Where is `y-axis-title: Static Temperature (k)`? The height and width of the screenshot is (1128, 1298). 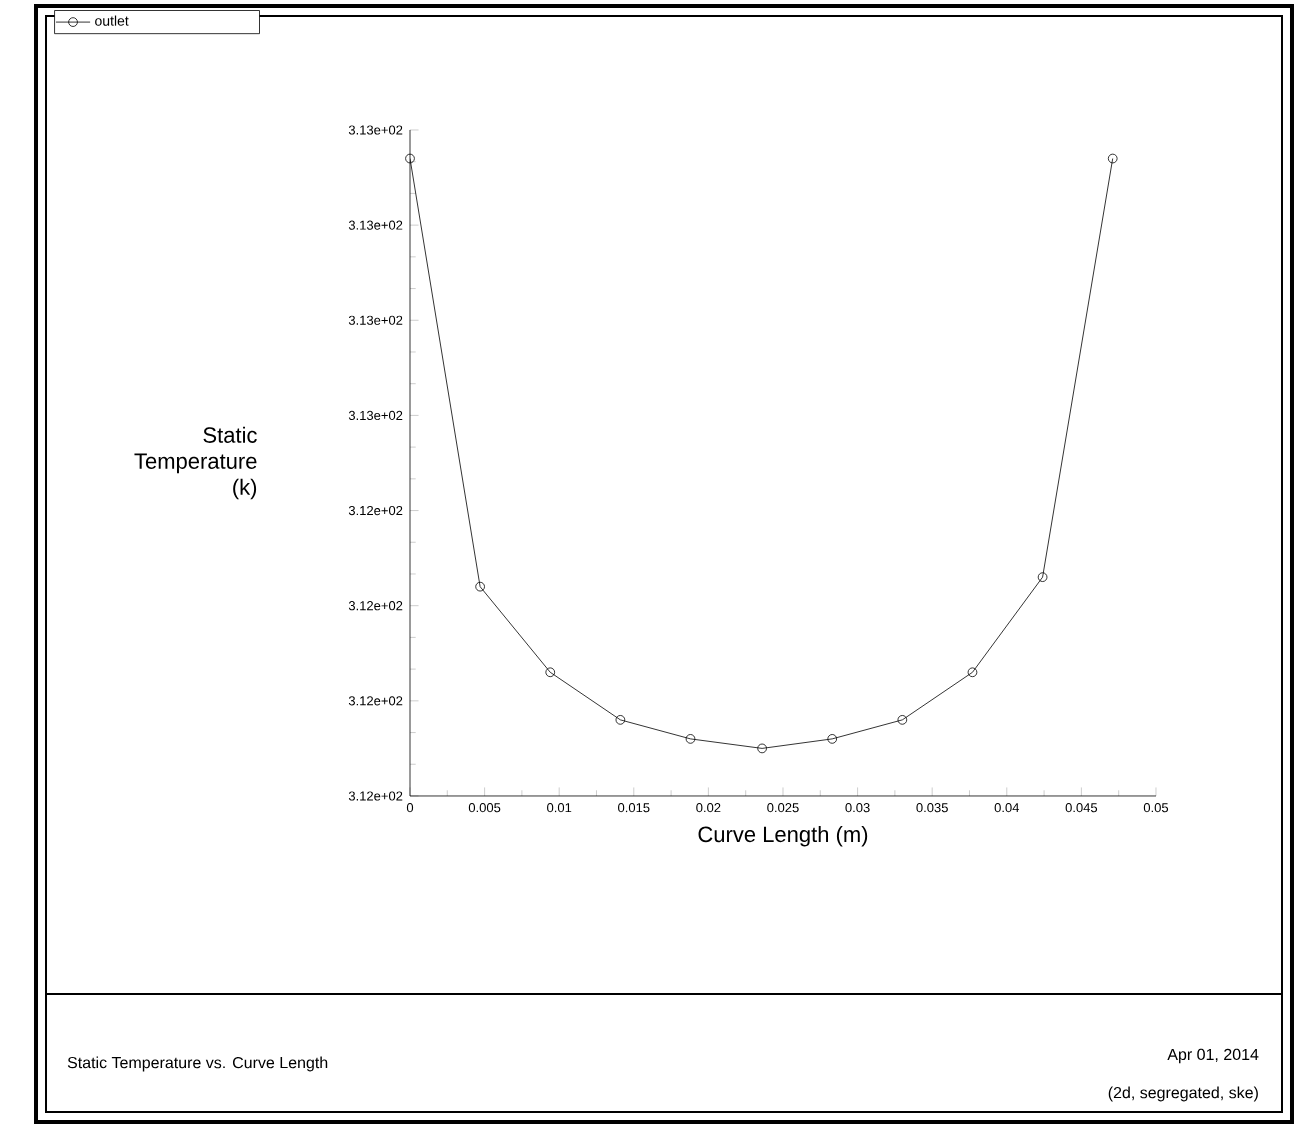
y-axis-title: Static Temperature (k) is located at coordinates (195, 463).